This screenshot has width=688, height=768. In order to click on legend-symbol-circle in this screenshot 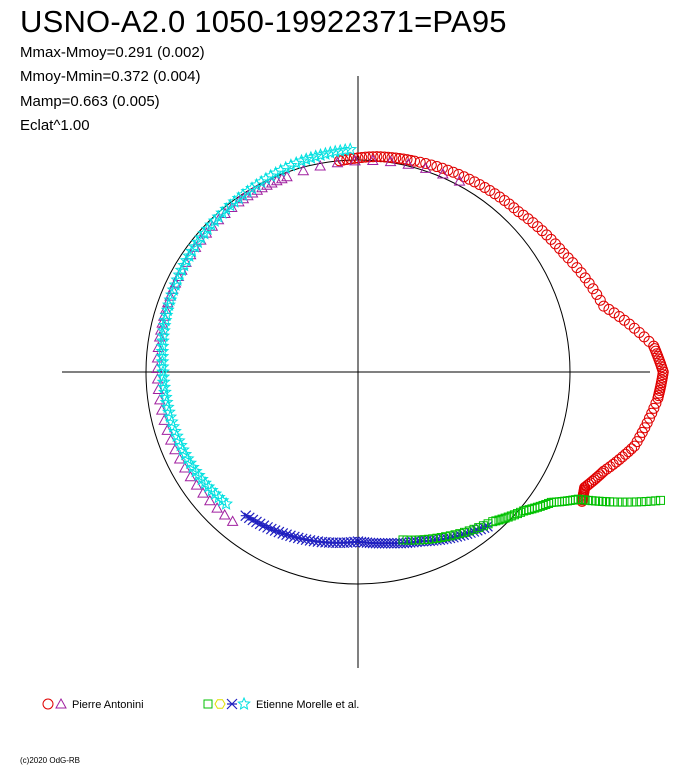, I will do `click(48, 704)`.